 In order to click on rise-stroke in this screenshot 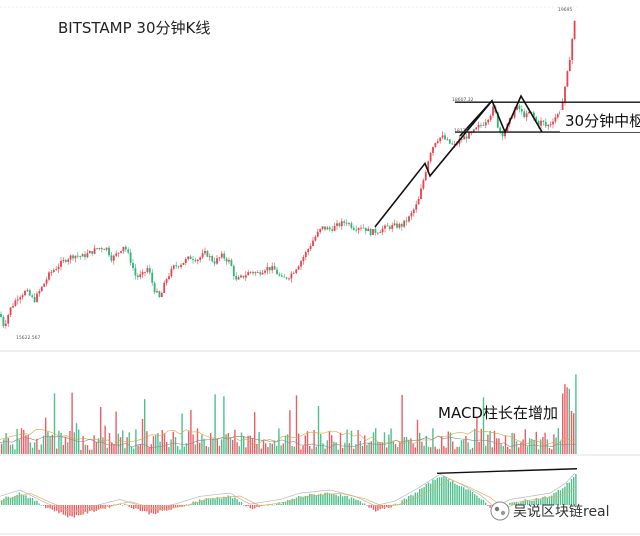, I will do `click(433, 164)`.